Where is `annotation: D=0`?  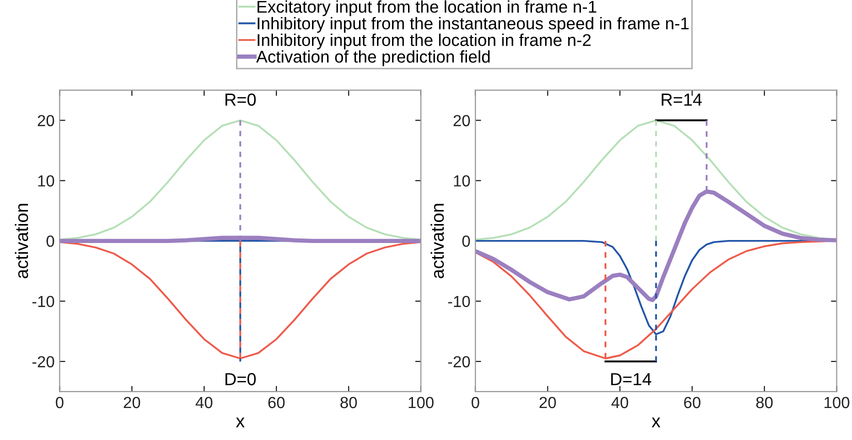 annotation: D=0 is located at coordinates (241, 379).